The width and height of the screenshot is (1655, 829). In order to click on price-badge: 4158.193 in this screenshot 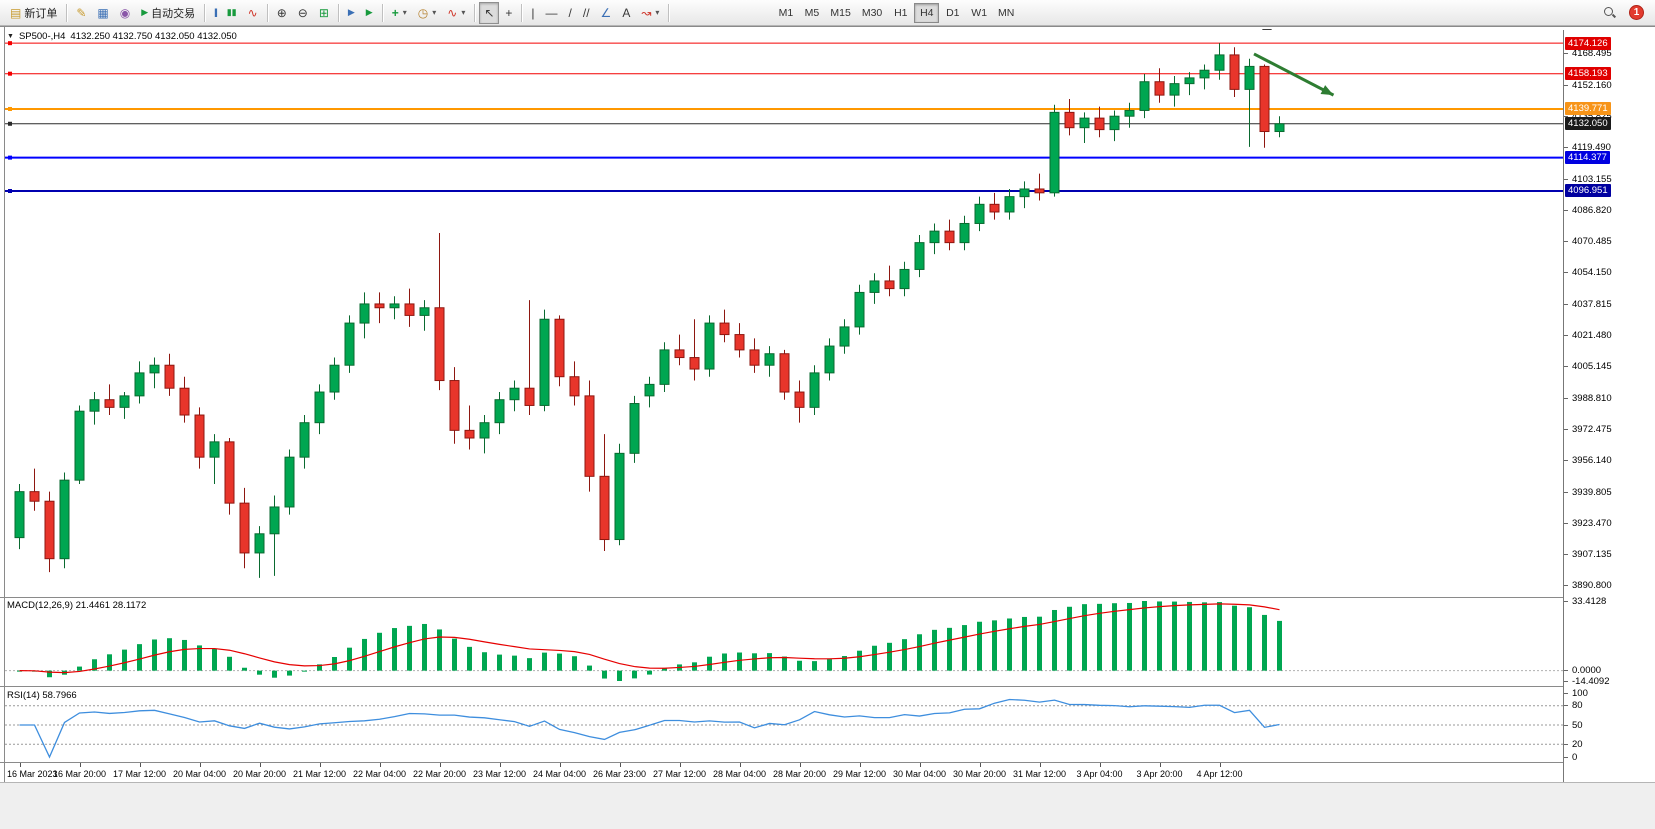, I will do `click(1588, 74)`.